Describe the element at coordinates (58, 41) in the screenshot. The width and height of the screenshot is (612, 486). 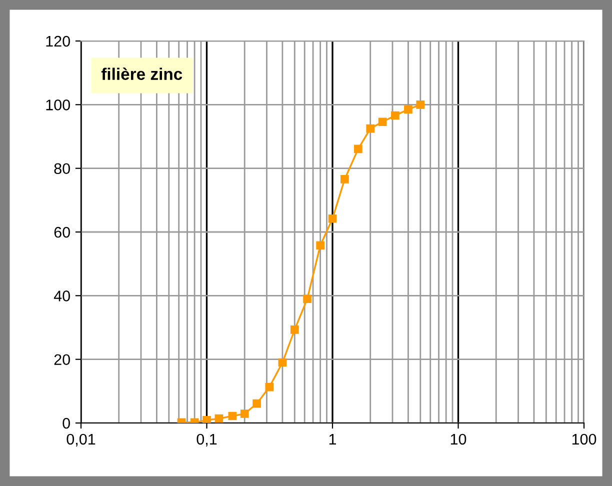
I see `y-tick-label: 120` at that location.